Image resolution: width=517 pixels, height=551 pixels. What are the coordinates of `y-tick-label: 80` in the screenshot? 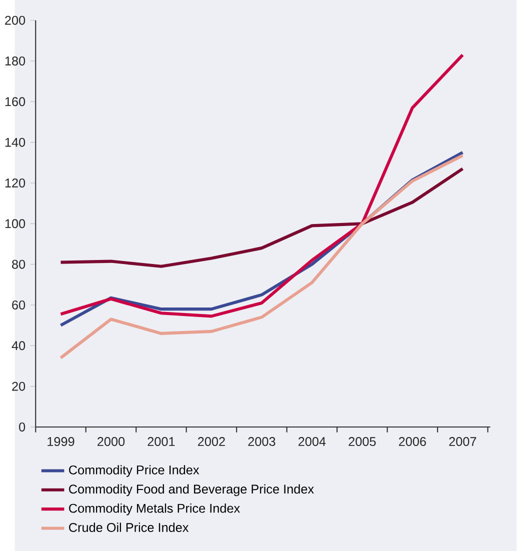 It's located at (19, 264).